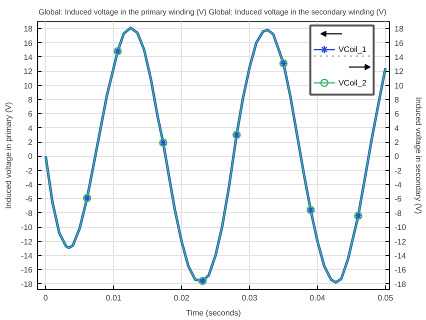 The width and height of the screenshot is (426, 320). I want to click on y2-tick-label: 0, so click(397, 157).